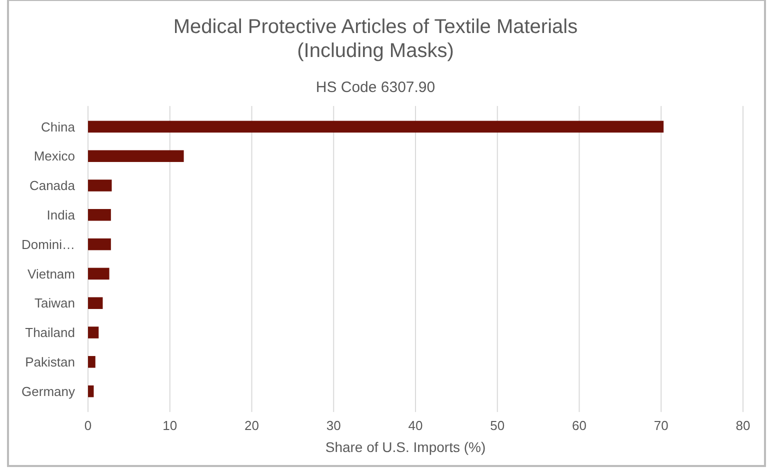 The image size is (767, 468). What do you see at coordinates (661, 425) in the screenshot?
I see `x-tick-label: 70` at bounding box center [661, 425].